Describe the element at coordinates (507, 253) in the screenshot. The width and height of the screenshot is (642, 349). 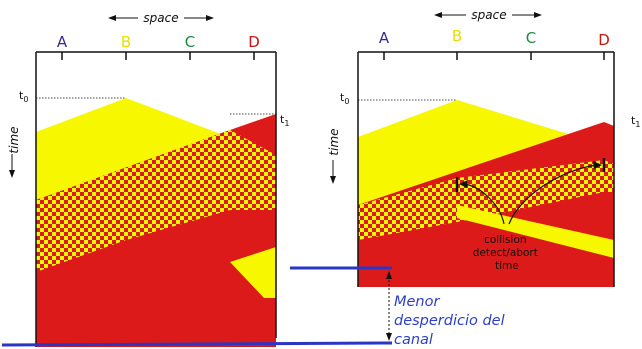
I see `collision-annotation: collision detect/abort time` at that location.